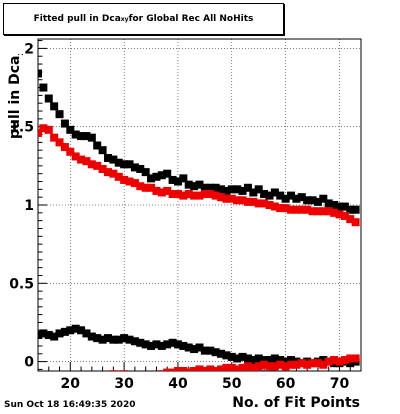  Describe the element at coordinates (296, 403) in the screenshot. I see `x-axis-label: No. of Fit Points` at that location.